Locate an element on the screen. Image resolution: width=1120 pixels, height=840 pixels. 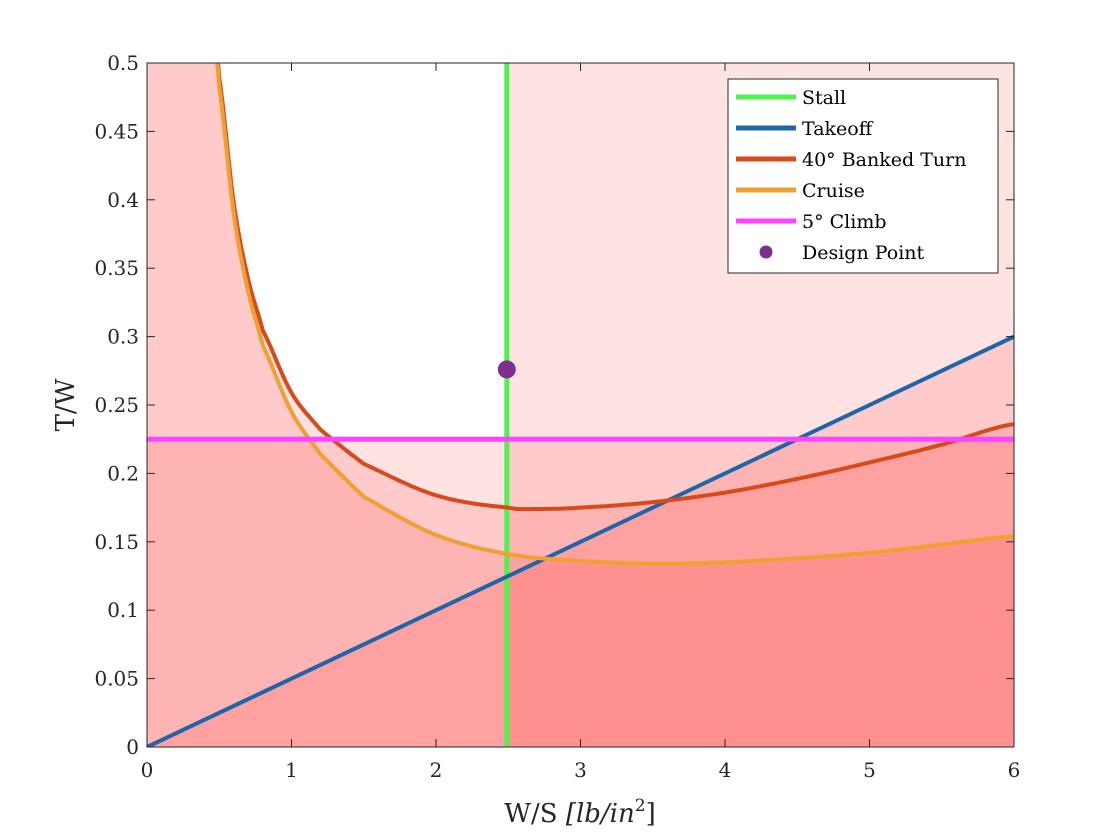
x-axis-title-exponent: 2 is located at coordinates (640, 806).